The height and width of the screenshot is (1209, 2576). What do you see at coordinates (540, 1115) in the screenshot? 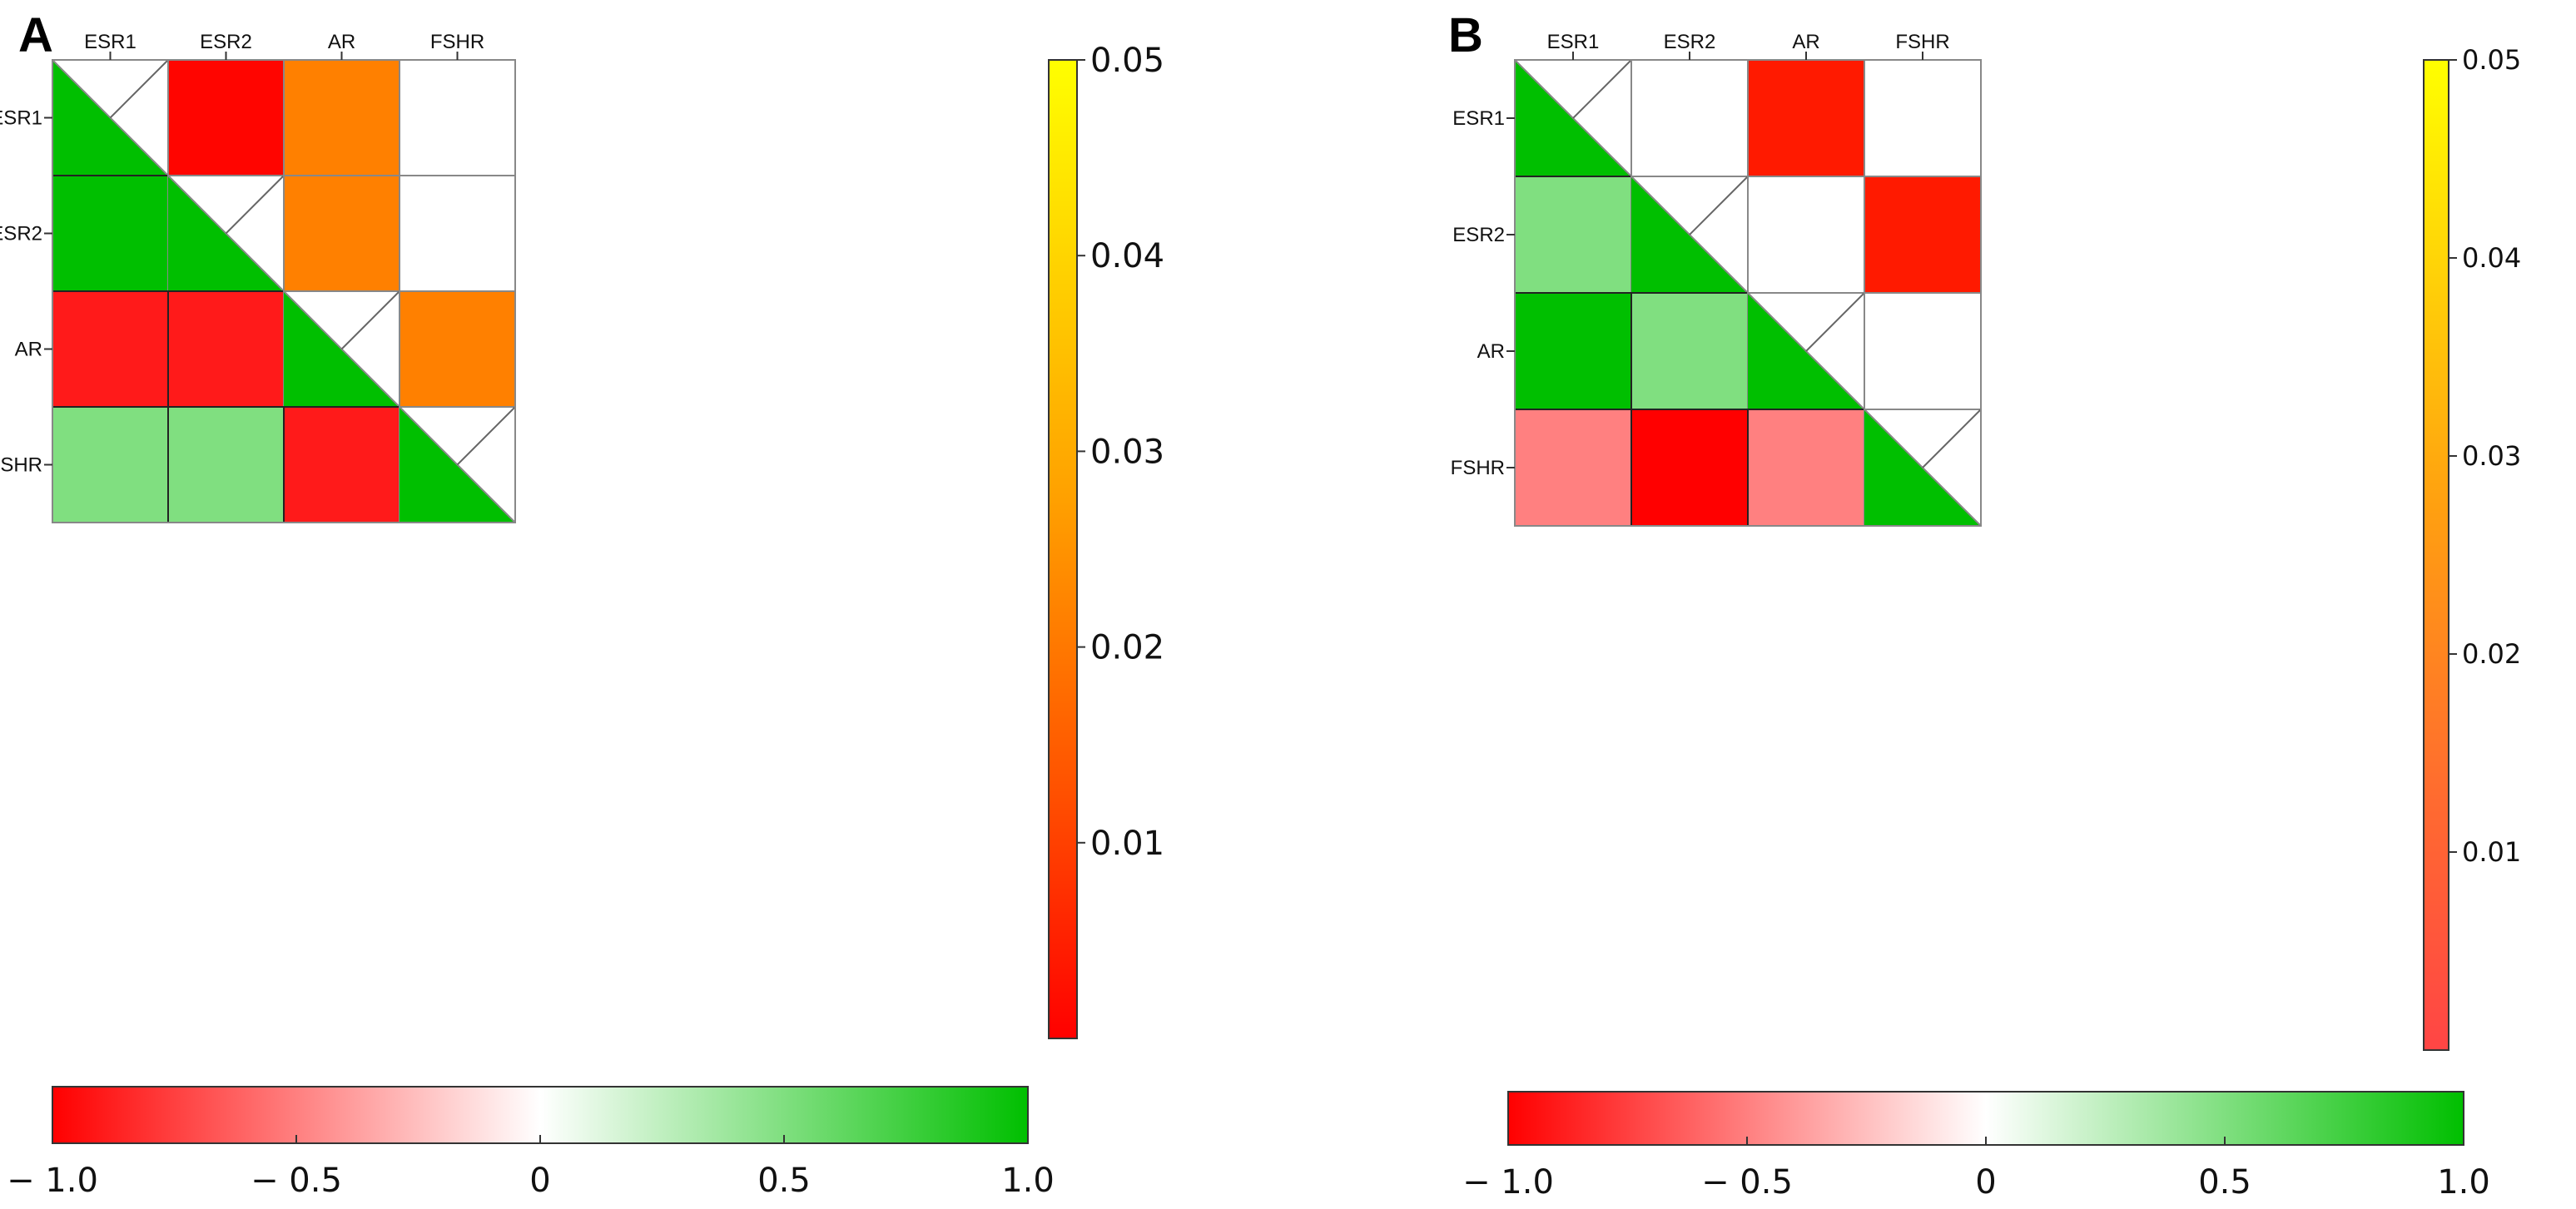
I see `r-colorbar-rect` at bounding box center [540, 1115].